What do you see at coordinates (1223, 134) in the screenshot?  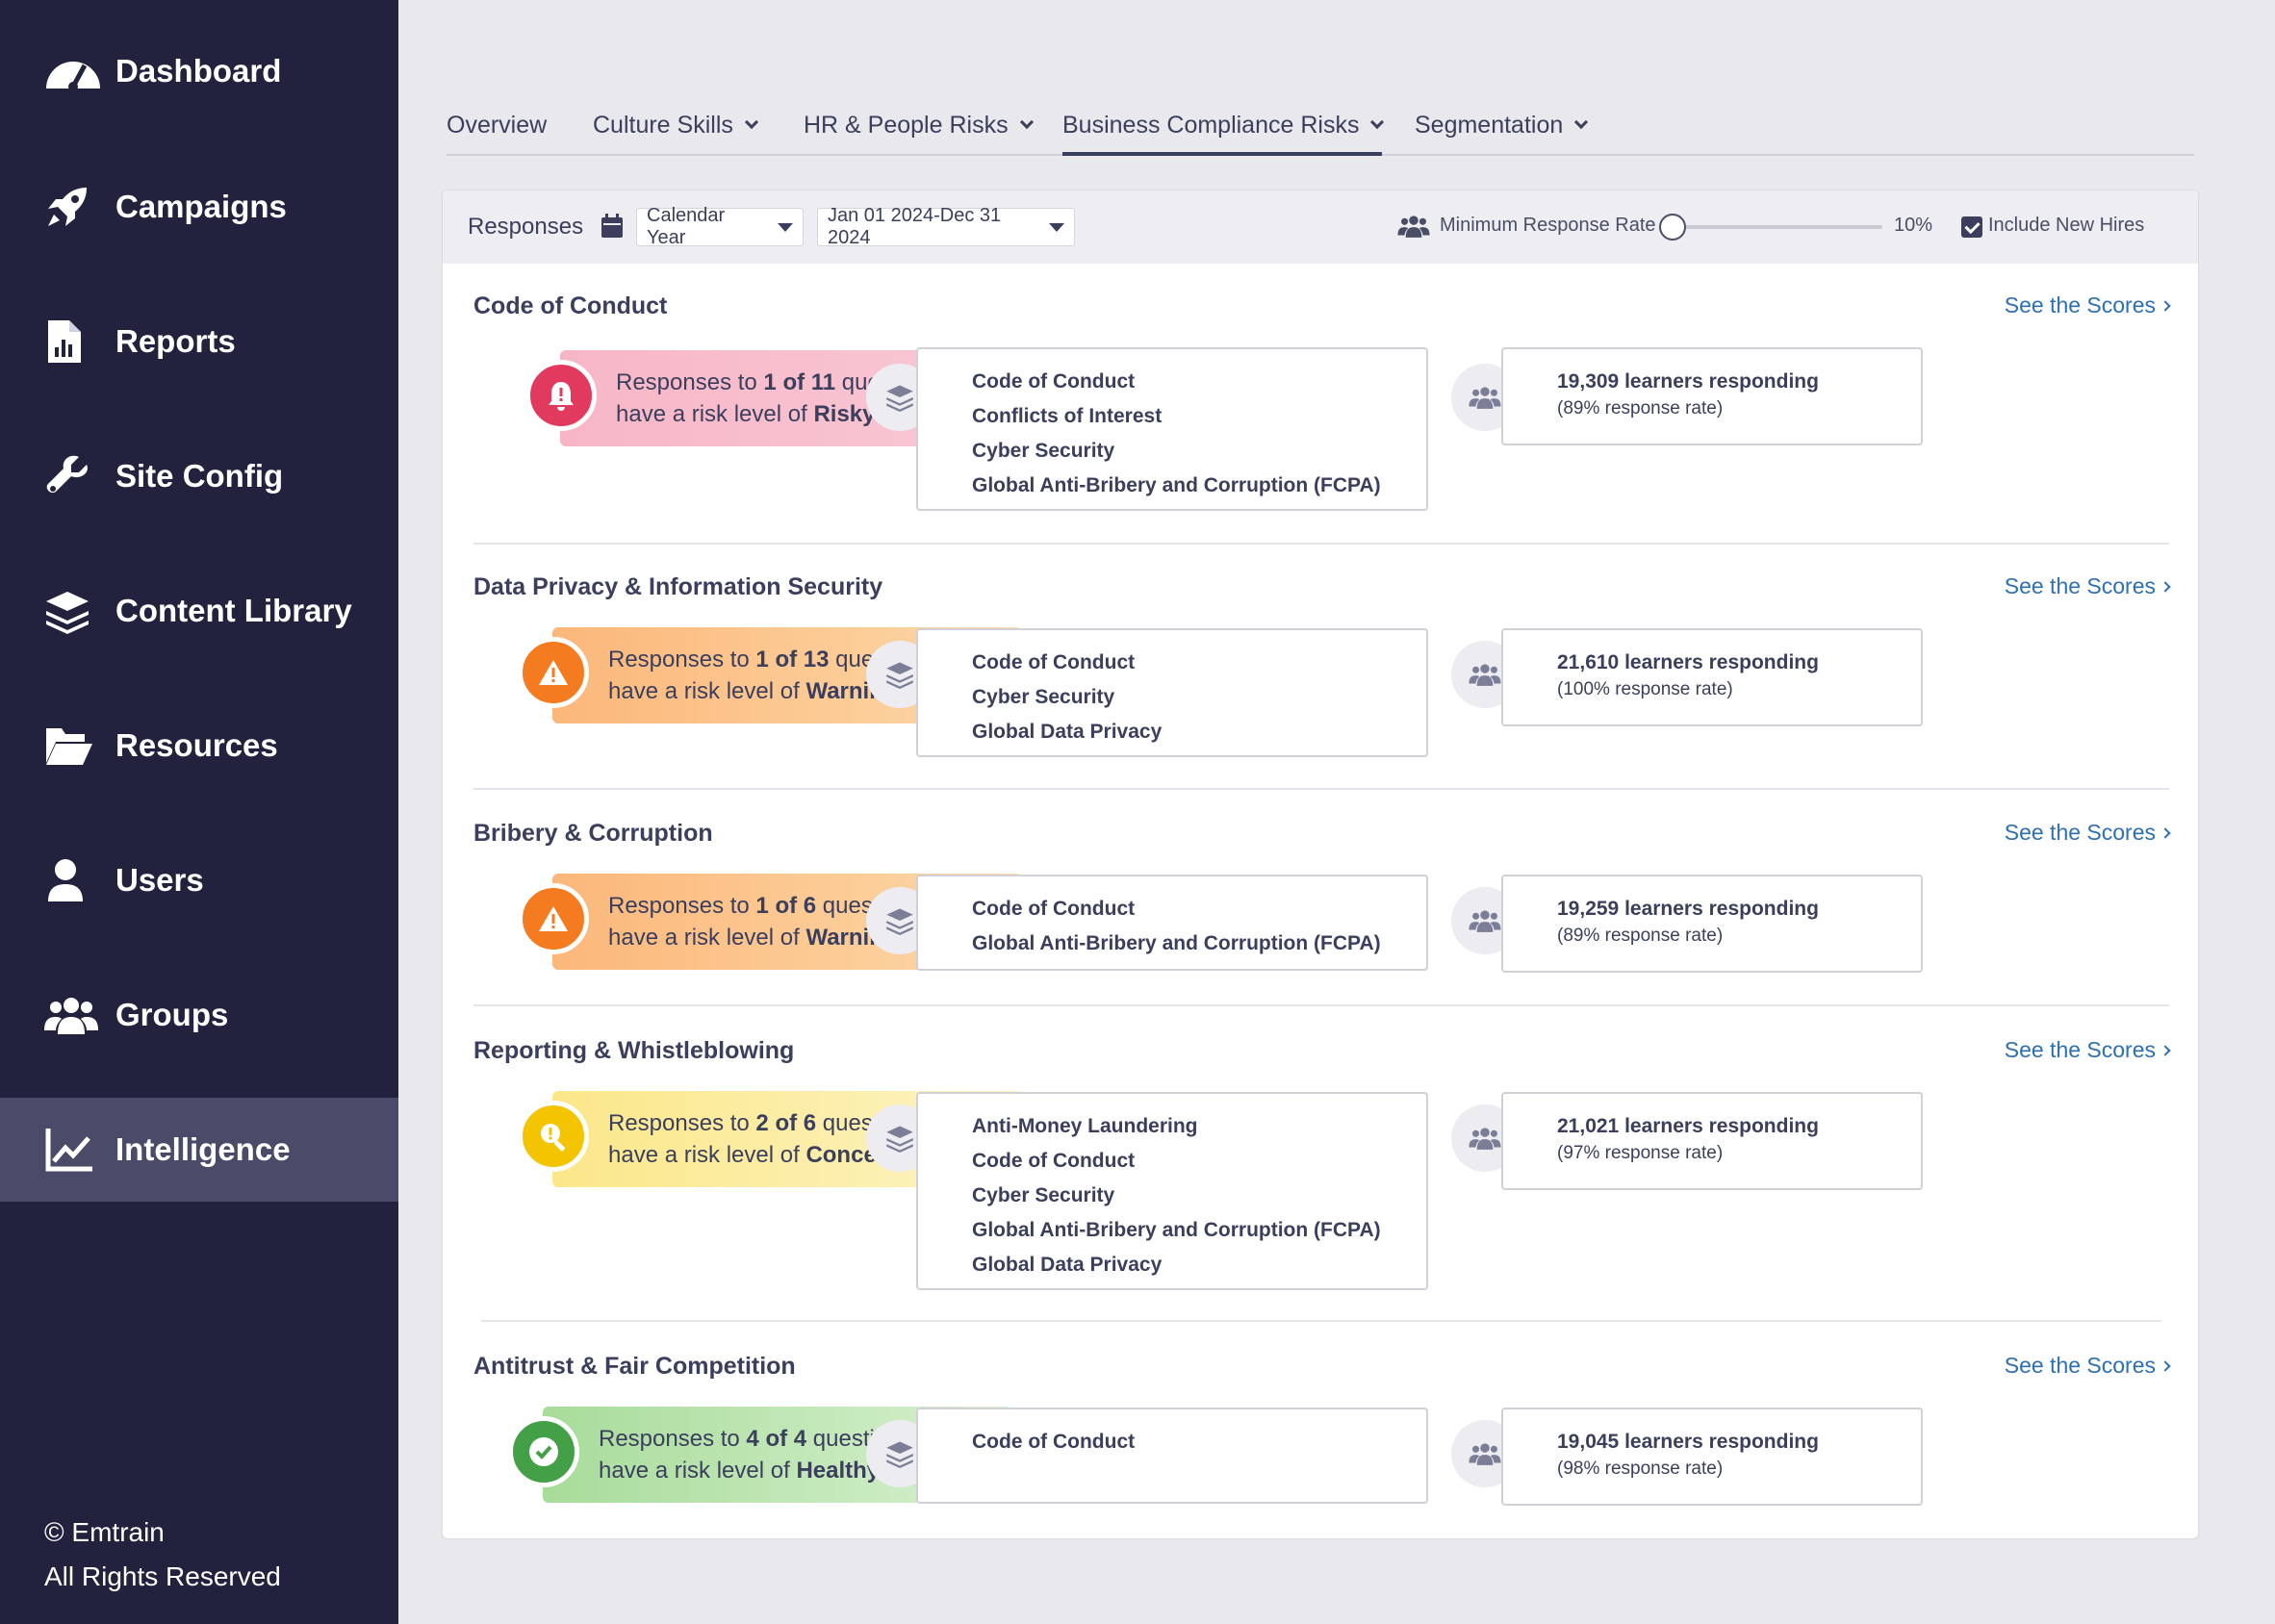 I see `tab-business-compliance-risks: Business Compliance Risks` at bounding box center [1223, 134].